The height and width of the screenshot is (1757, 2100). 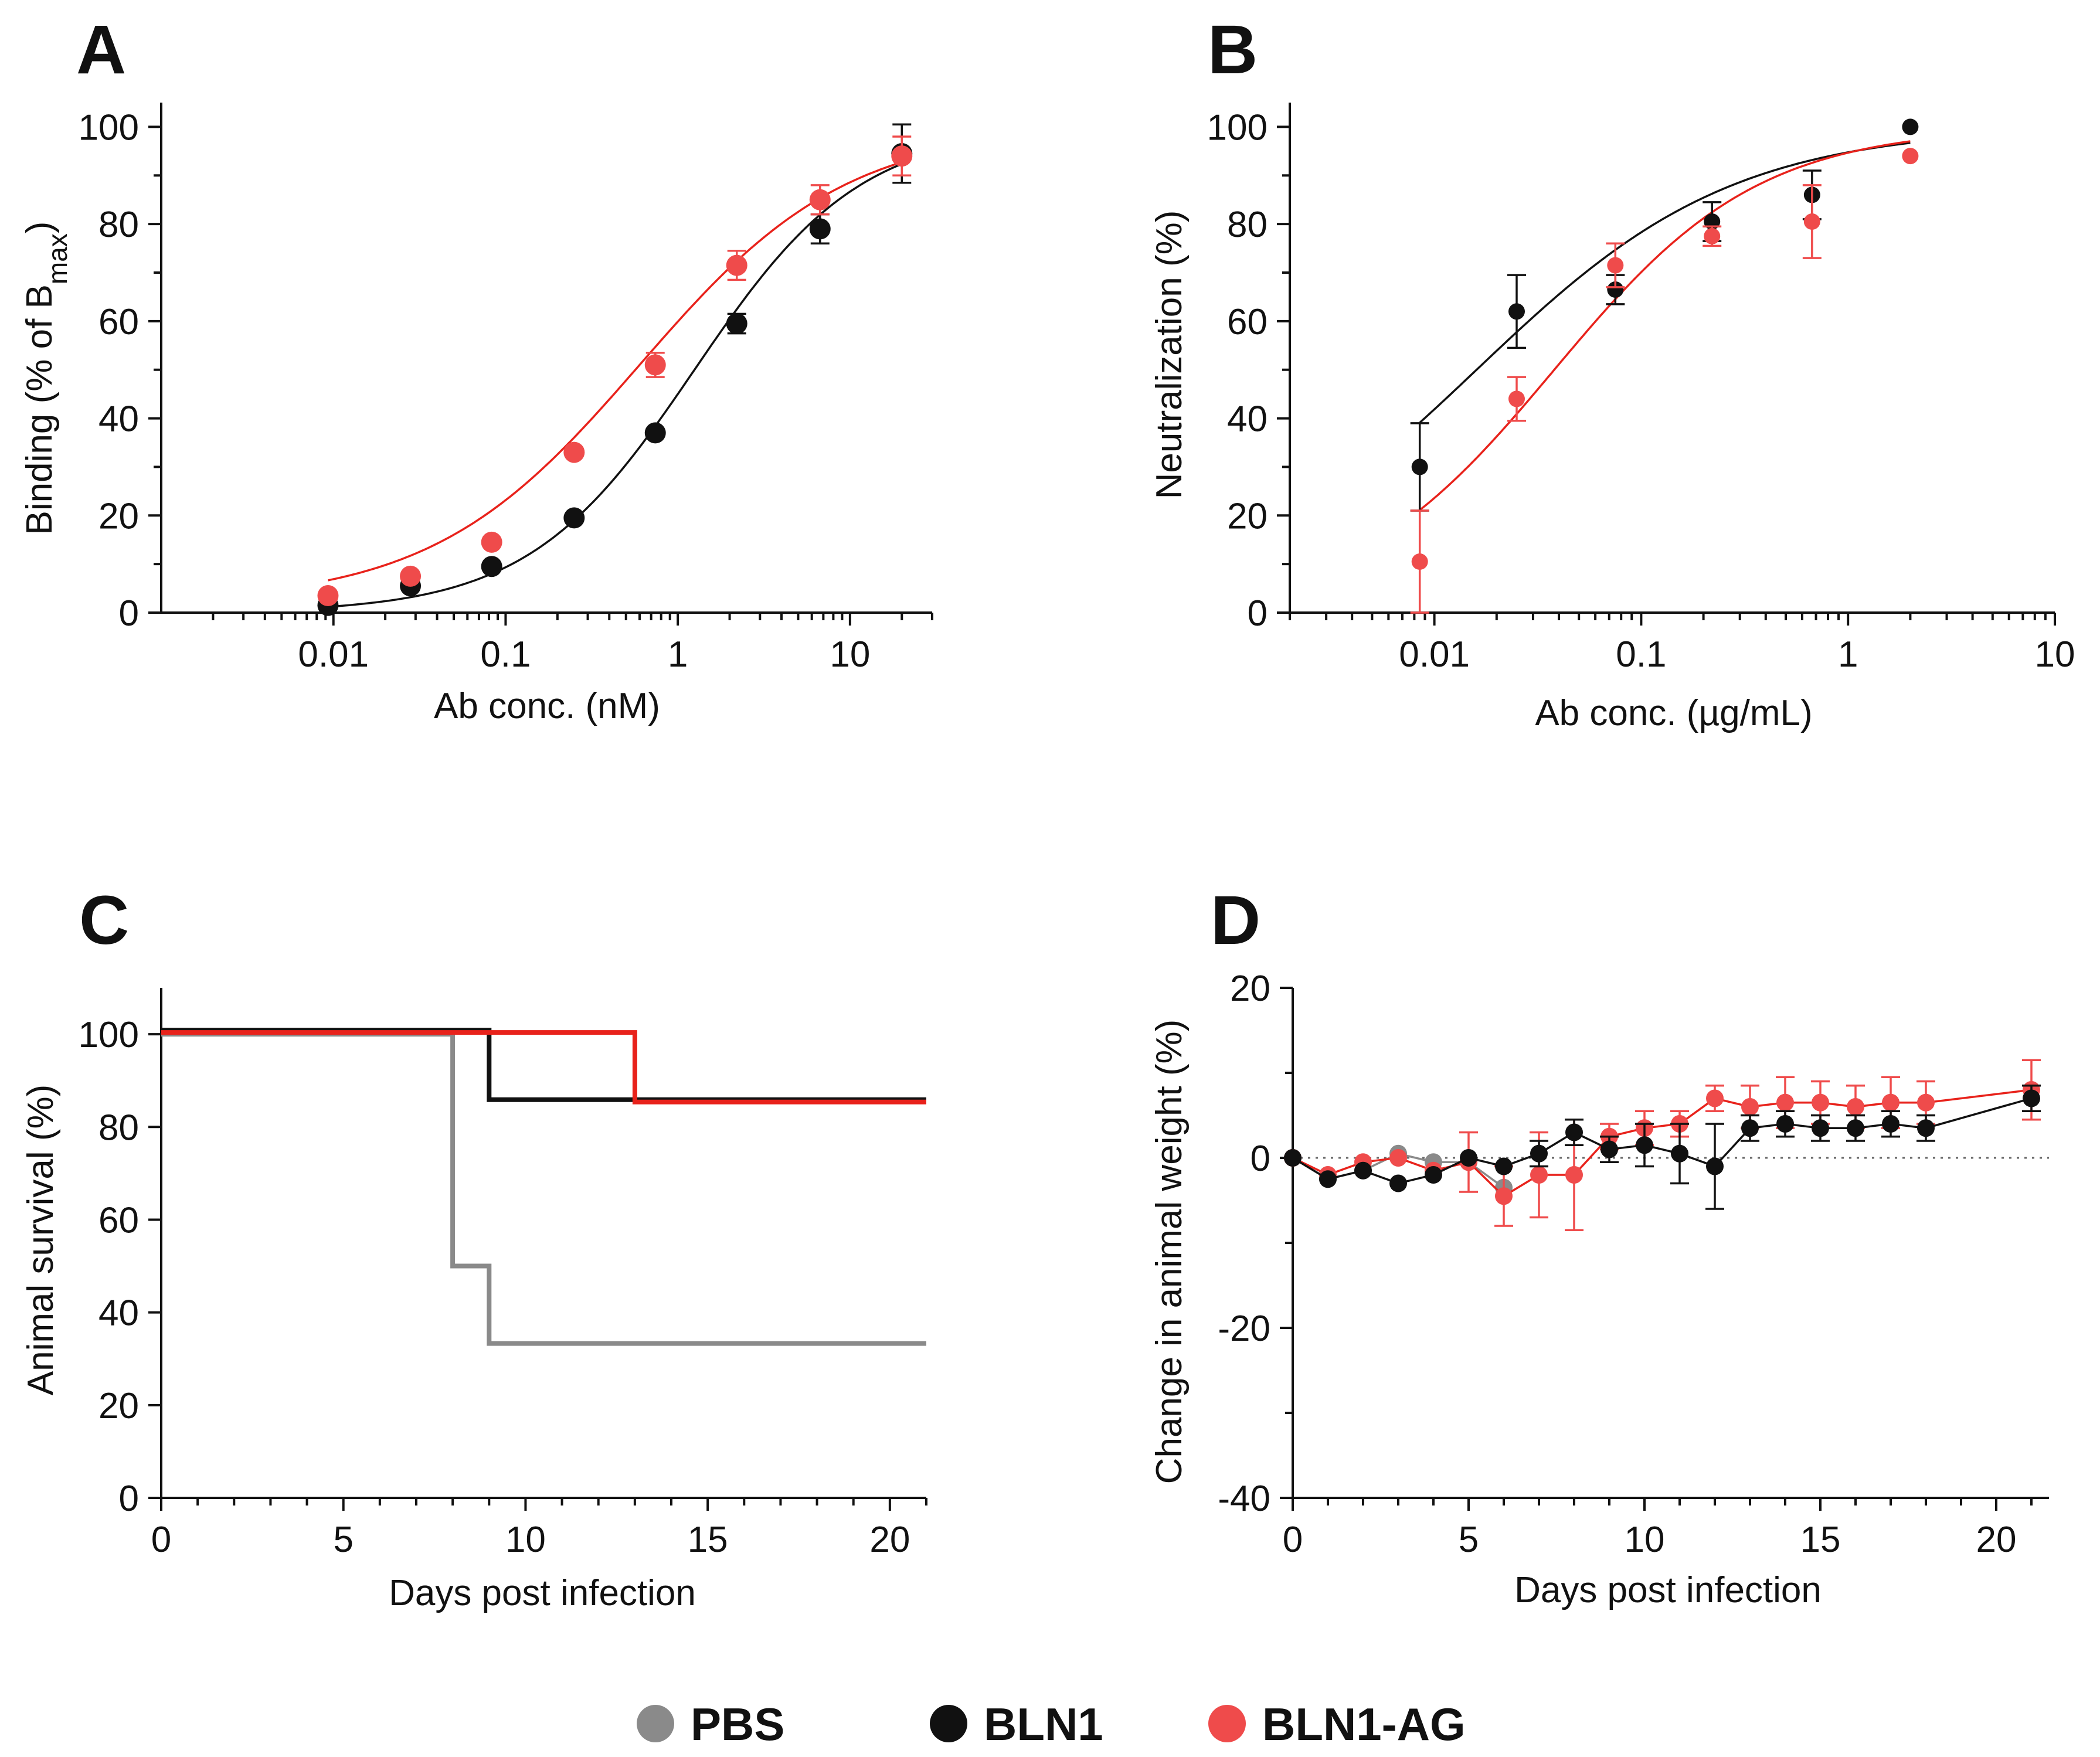 What do you see at coordinates (41, 1240) in the screenshot?
I see `panel-c-ylabel: Animal survival (%)` at bounding box center [41, 1240].